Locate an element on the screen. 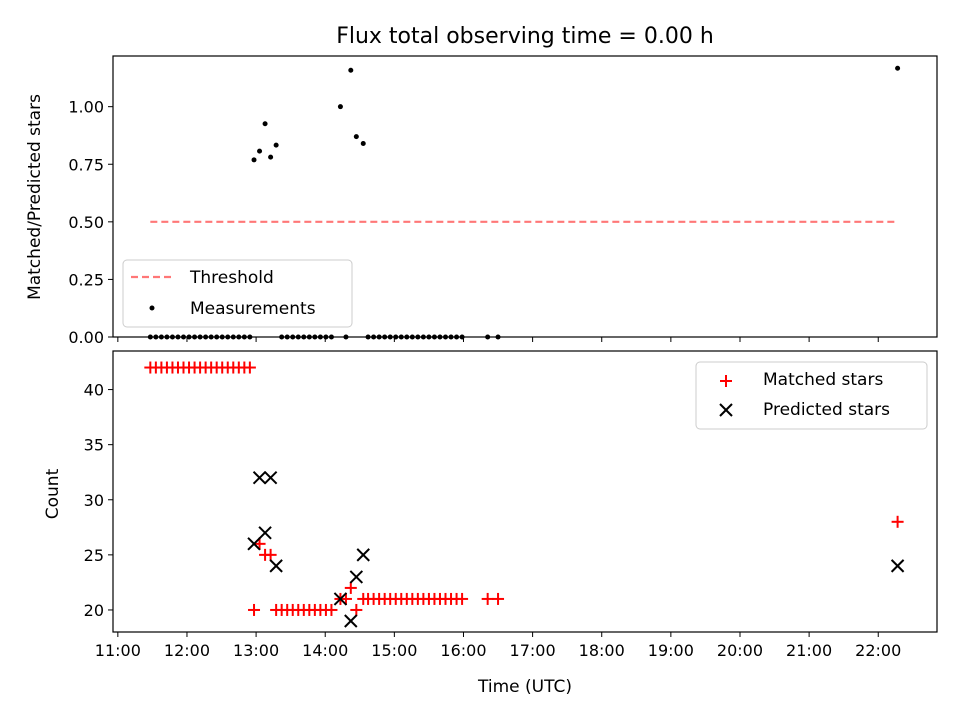 Image resolution: width=960 pixels, height=720 pixels. x-tick-label: 13:00 is located at coordinates (256, 650).